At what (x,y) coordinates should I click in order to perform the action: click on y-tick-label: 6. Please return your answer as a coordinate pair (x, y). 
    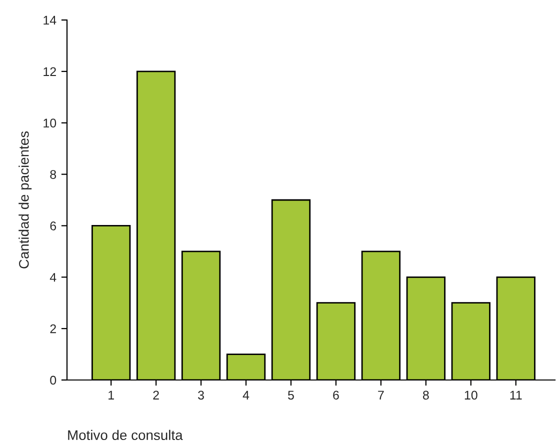
    Looking at the image, I should click on (53, 226).